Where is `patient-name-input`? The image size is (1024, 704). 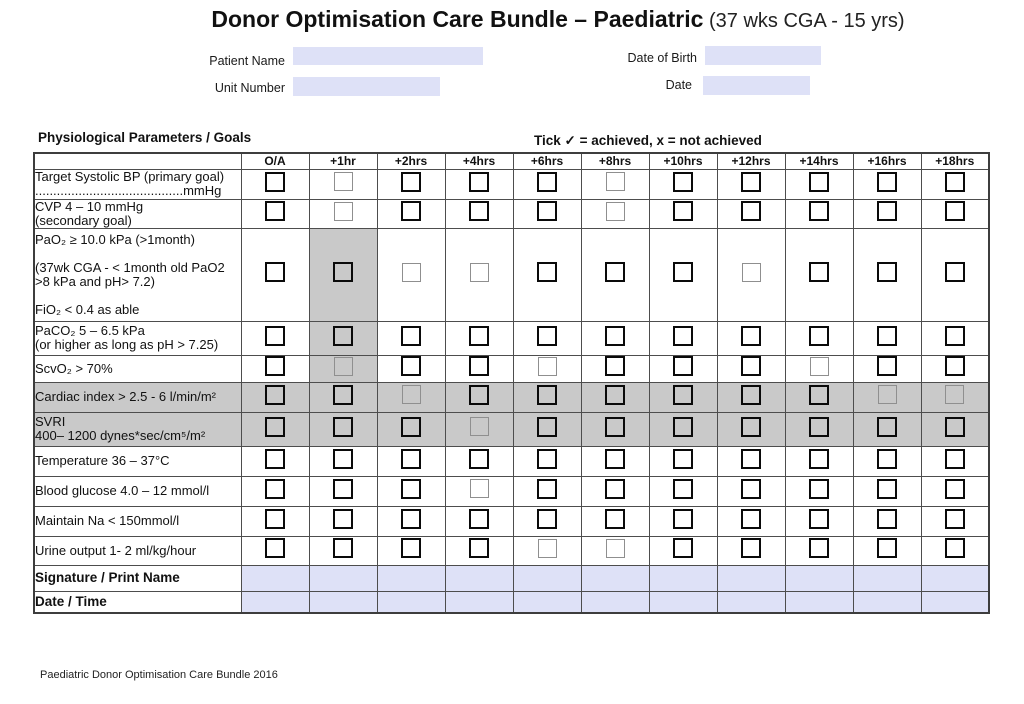
patient-name-input is located at coordinates (388, 56).